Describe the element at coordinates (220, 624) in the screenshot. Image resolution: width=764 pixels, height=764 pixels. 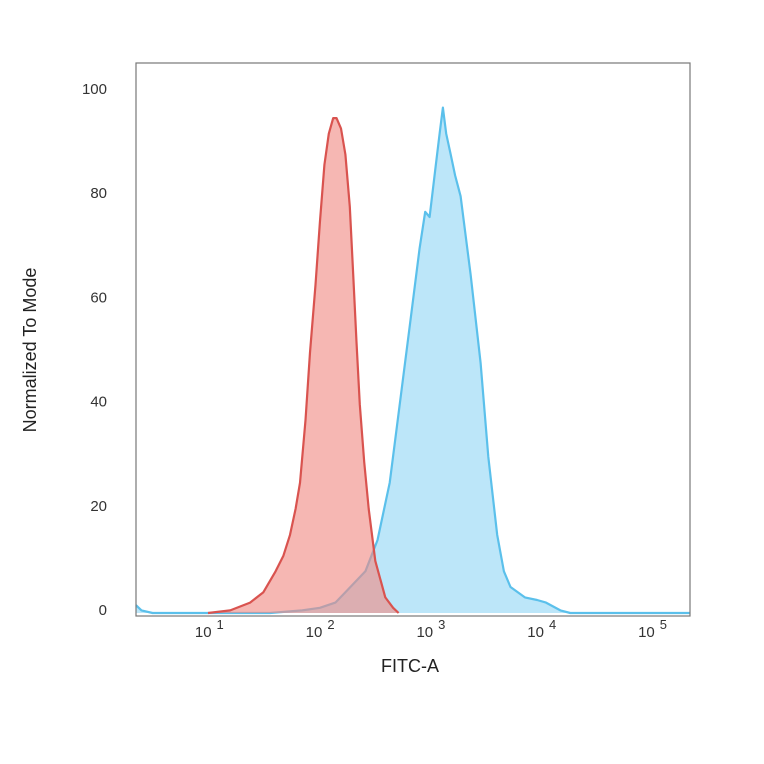
I see `x-tick-exponent: 1` at that location.